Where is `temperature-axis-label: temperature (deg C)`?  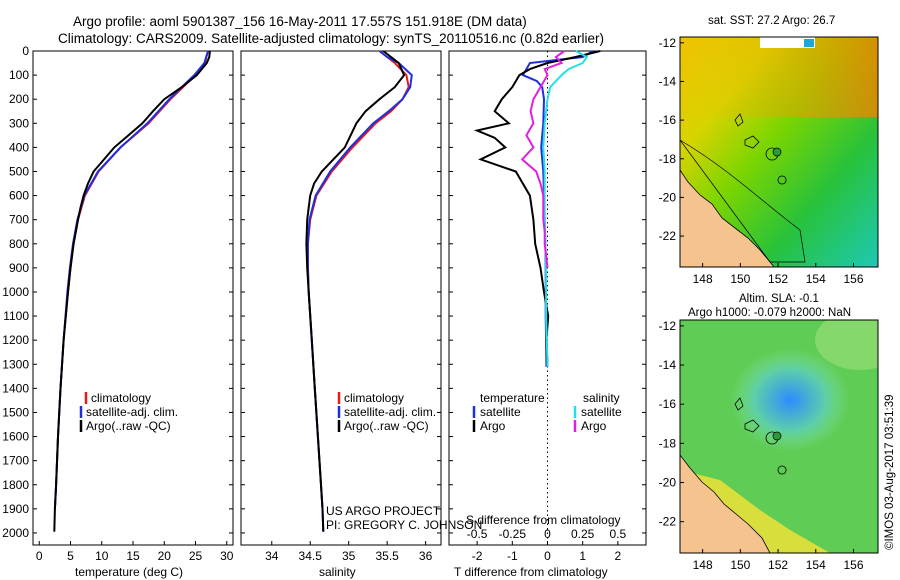 temperature-axis-label: temperature (deg C) is located at coordinates (129, 572).